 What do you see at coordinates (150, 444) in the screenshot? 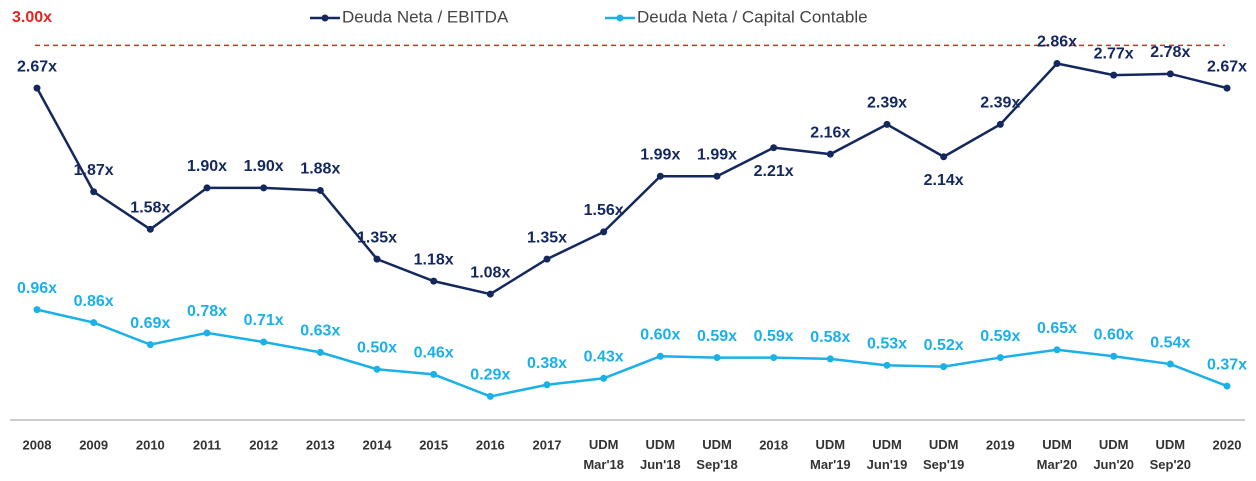
I see `x-tick-label: 2010` at bounding box center [150, 444].